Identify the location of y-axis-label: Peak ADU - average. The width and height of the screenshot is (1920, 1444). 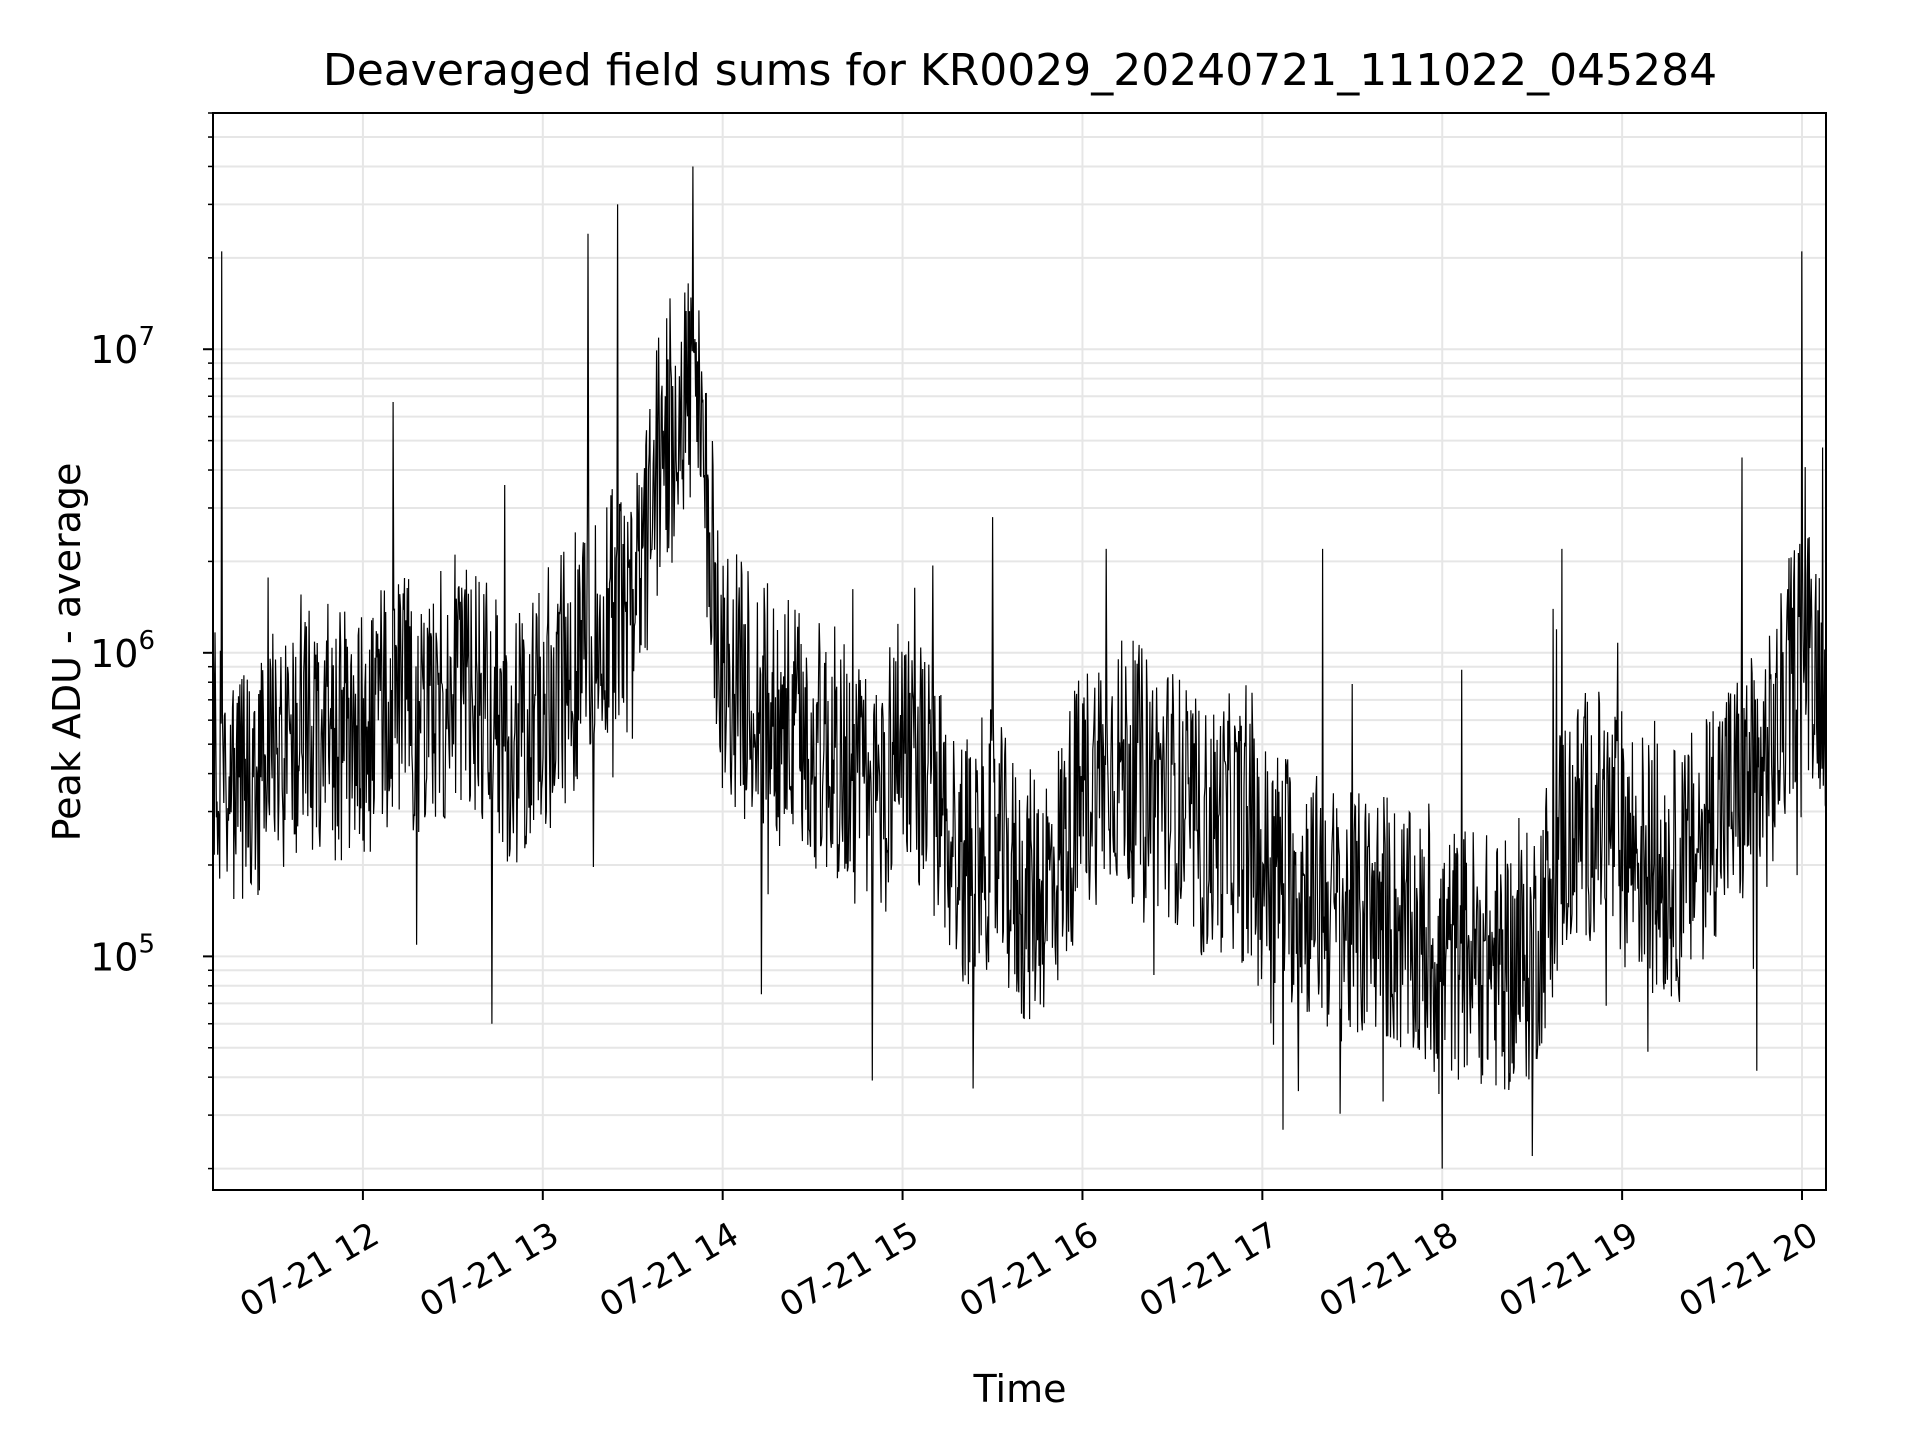
(67, 652).